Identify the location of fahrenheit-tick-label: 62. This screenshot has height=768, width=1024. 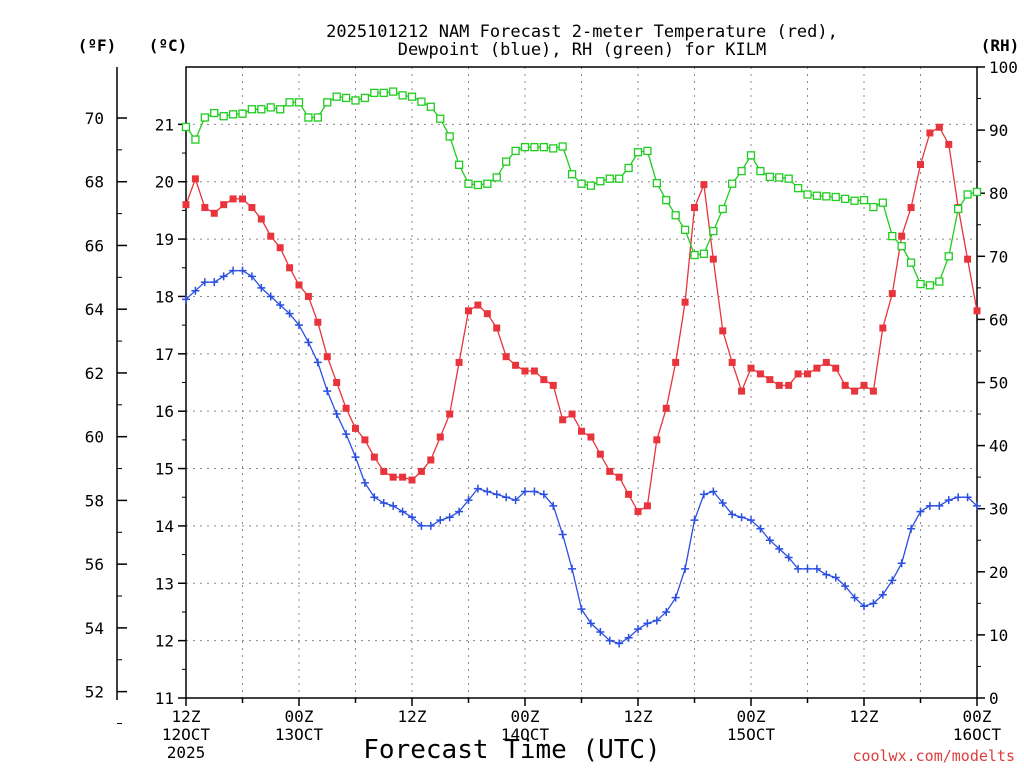
(94, 373).